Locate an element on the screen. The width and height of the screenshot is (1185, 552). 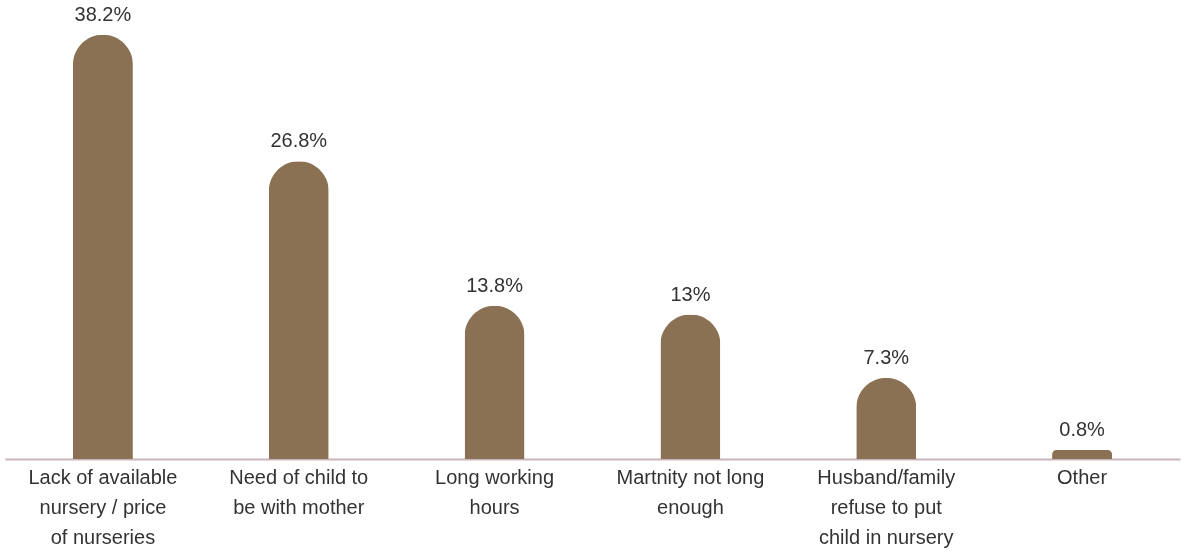
x-tick-label: Husband/family refuse to put child in nursery is located at coordinates (886, 506).